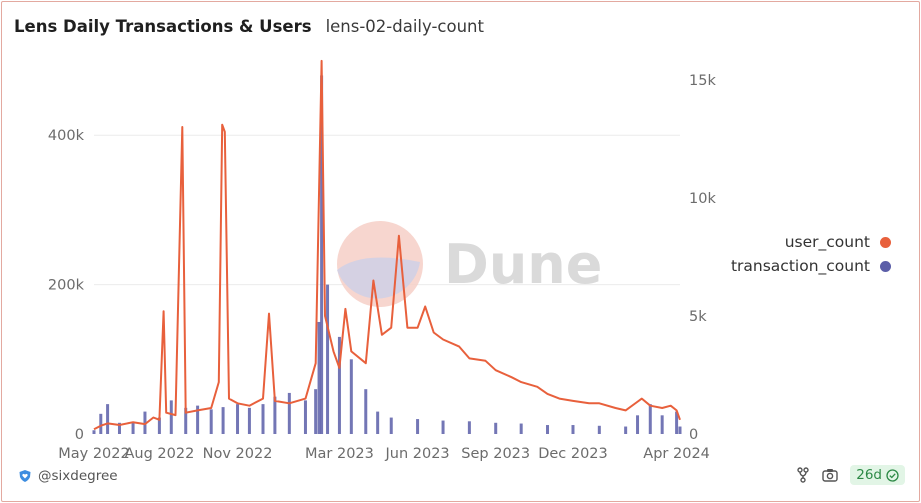 The width and height of the screenshot is (921, 503). Describe the element at coordinates (800, 266) in the screenshot. I see `legend-label-transaction-count: transaction_count` at that location.